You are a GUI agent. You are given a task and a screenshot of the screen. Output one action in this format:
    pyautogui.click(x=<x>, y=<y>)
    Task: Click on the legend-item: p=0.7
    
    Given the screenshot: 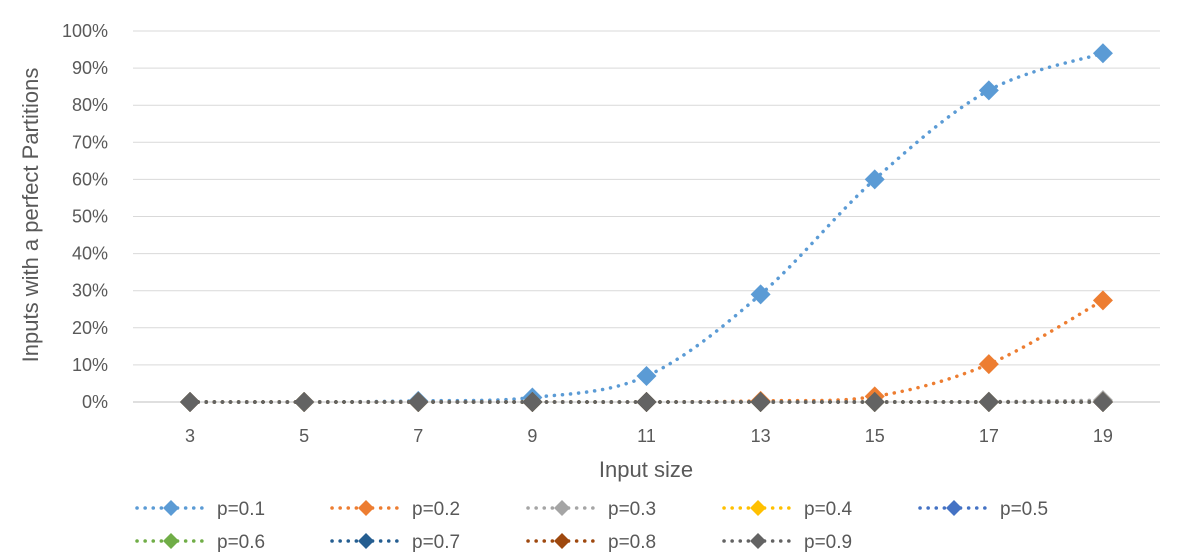 What is the action you would take?
    pyautogui.click(x=395, y=542)
    